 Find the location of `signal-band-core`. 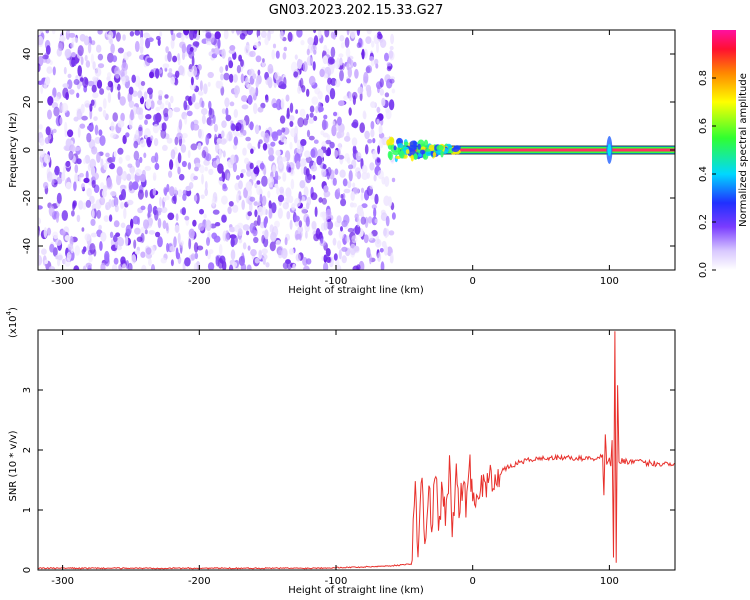

signal-band-core is located at coordinates (540, 150).